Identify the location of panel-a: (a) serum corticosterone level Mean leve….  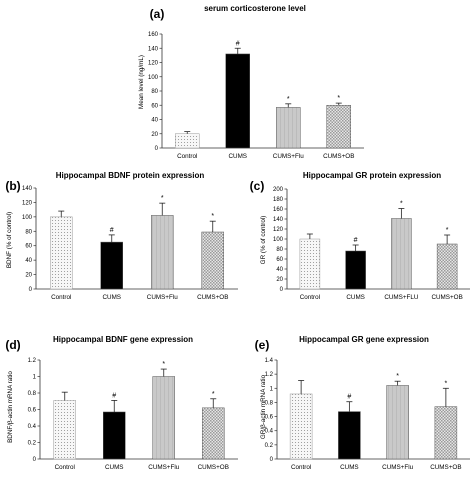
(251, 82).